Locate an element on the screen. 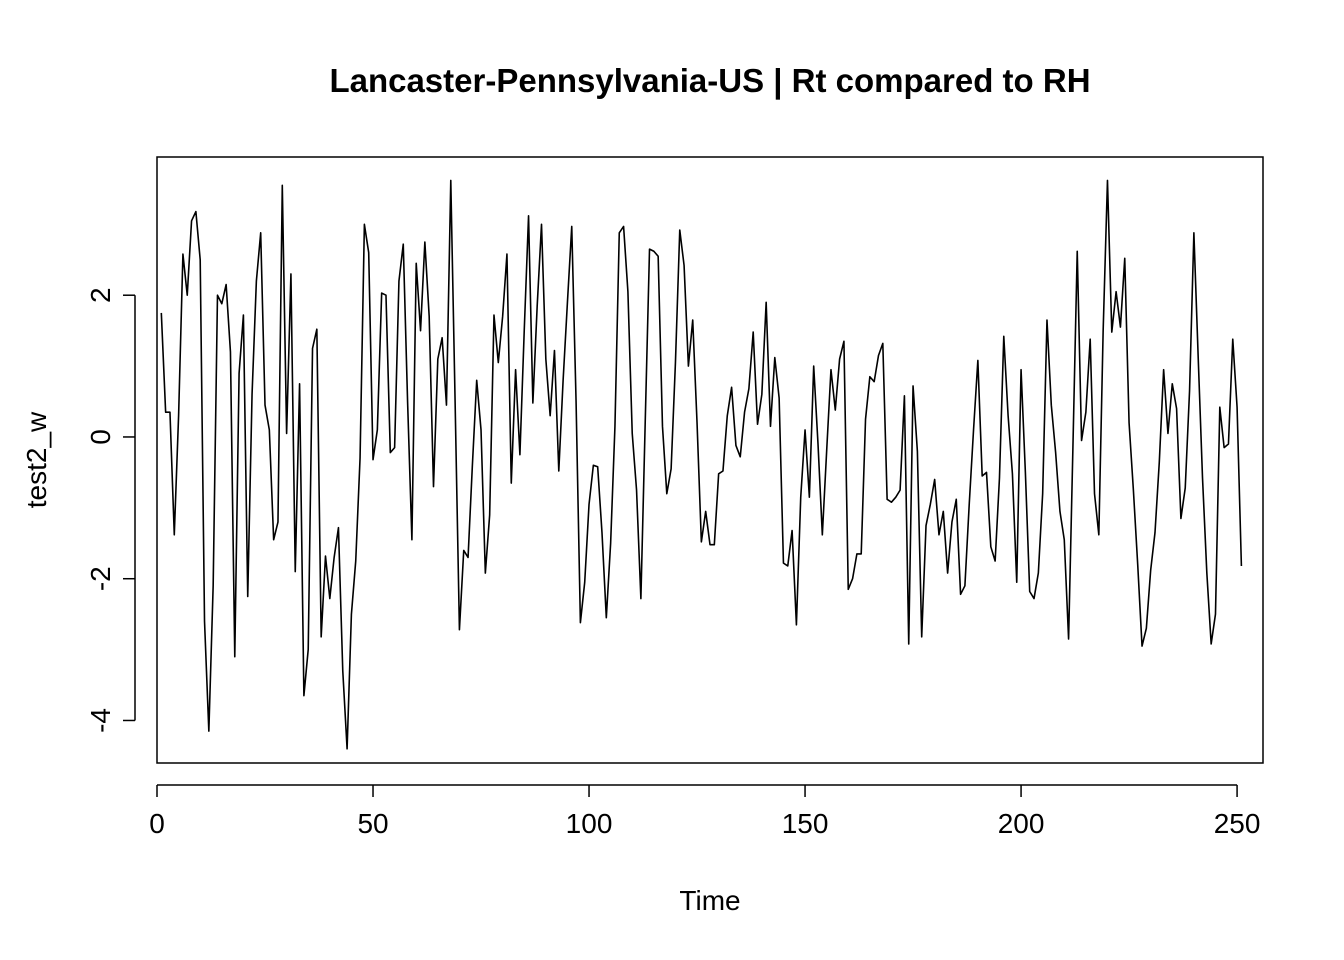 This screenshot has width=1344, height=960. y-tick-label: -2 is located at coordinates (100, 578).